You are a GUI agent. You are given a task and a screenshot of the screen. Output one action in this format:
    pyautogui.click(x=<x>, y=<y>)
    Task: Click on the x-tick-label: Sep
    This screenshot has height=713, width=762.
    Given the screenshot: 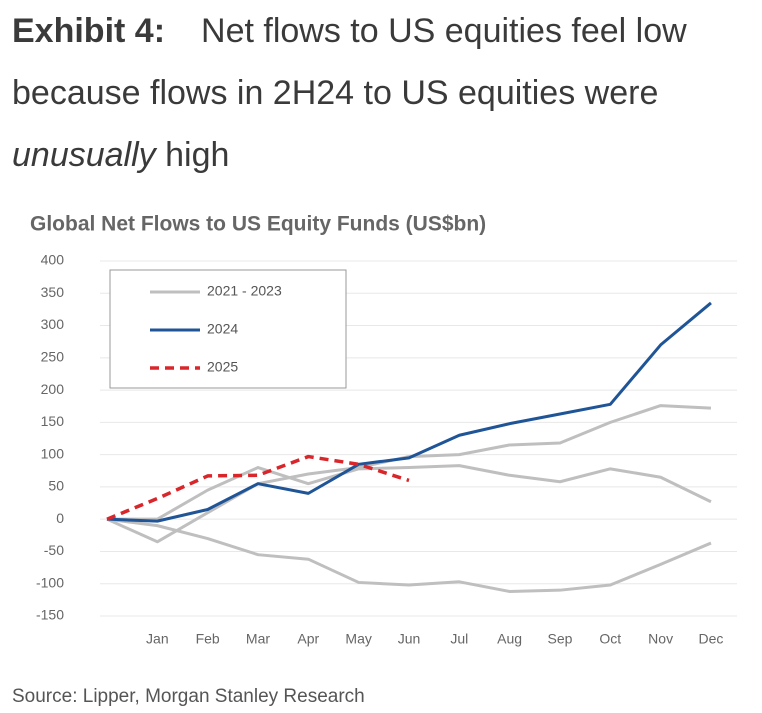 What is the action you would take?
    pyautogui.click(x=560, y=639)
    